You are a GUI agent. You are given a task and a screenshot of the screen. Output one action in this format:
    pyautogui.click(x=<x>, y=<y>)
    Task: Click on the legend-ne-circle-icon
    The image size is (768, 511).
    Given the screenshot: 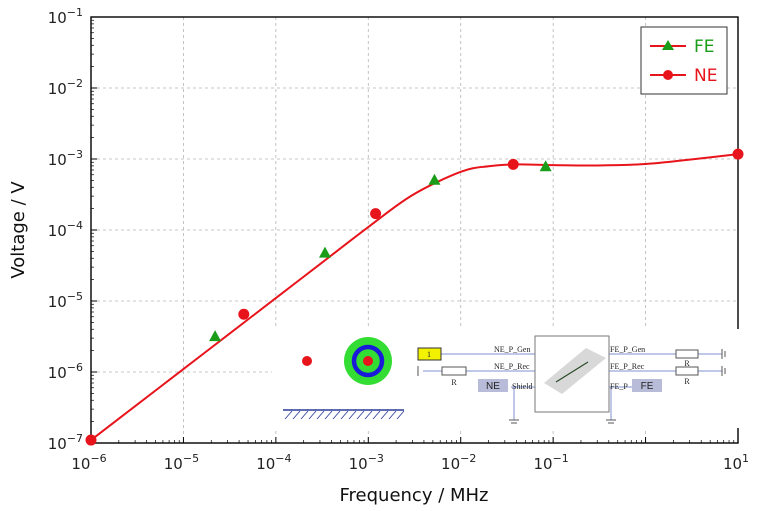 What is the action you would take?
    pyautogui.click(x=668, y=75)
    